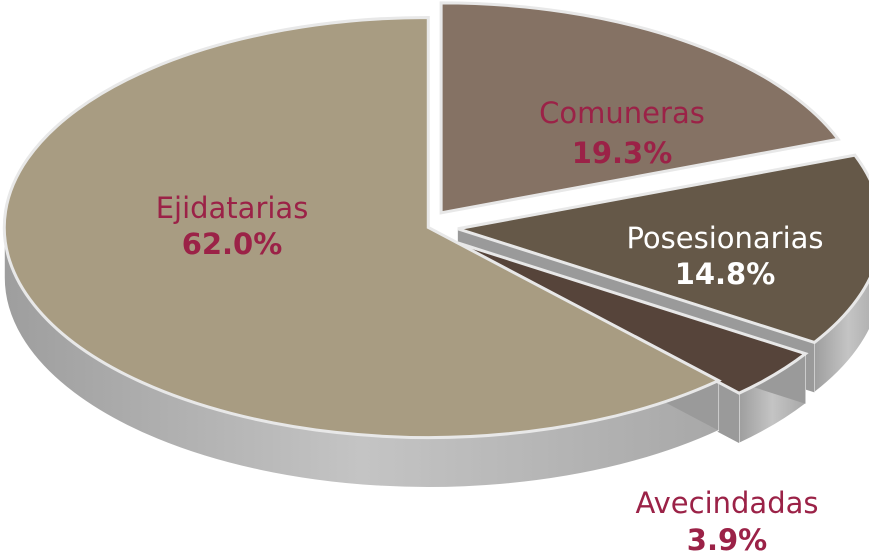 The width and height of the screenshot is (869, 555). Describe the element at coordinates (724, 238) in the screenshot. I see `slice-label: Posesionarias` at that location.